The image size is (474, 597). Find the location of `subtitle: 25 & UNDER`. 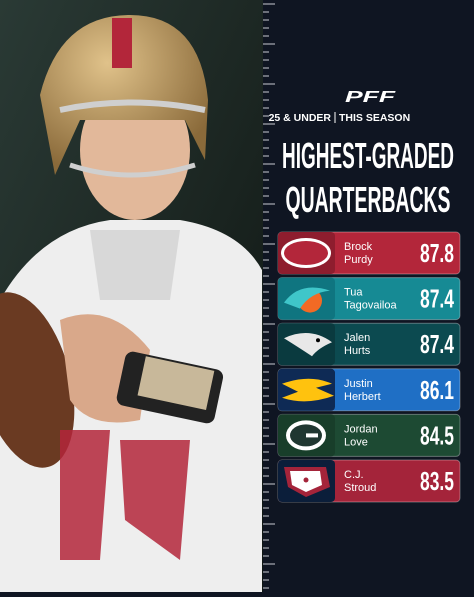

subtitle: 25 & UNDER is located at coordinates (300, 118).